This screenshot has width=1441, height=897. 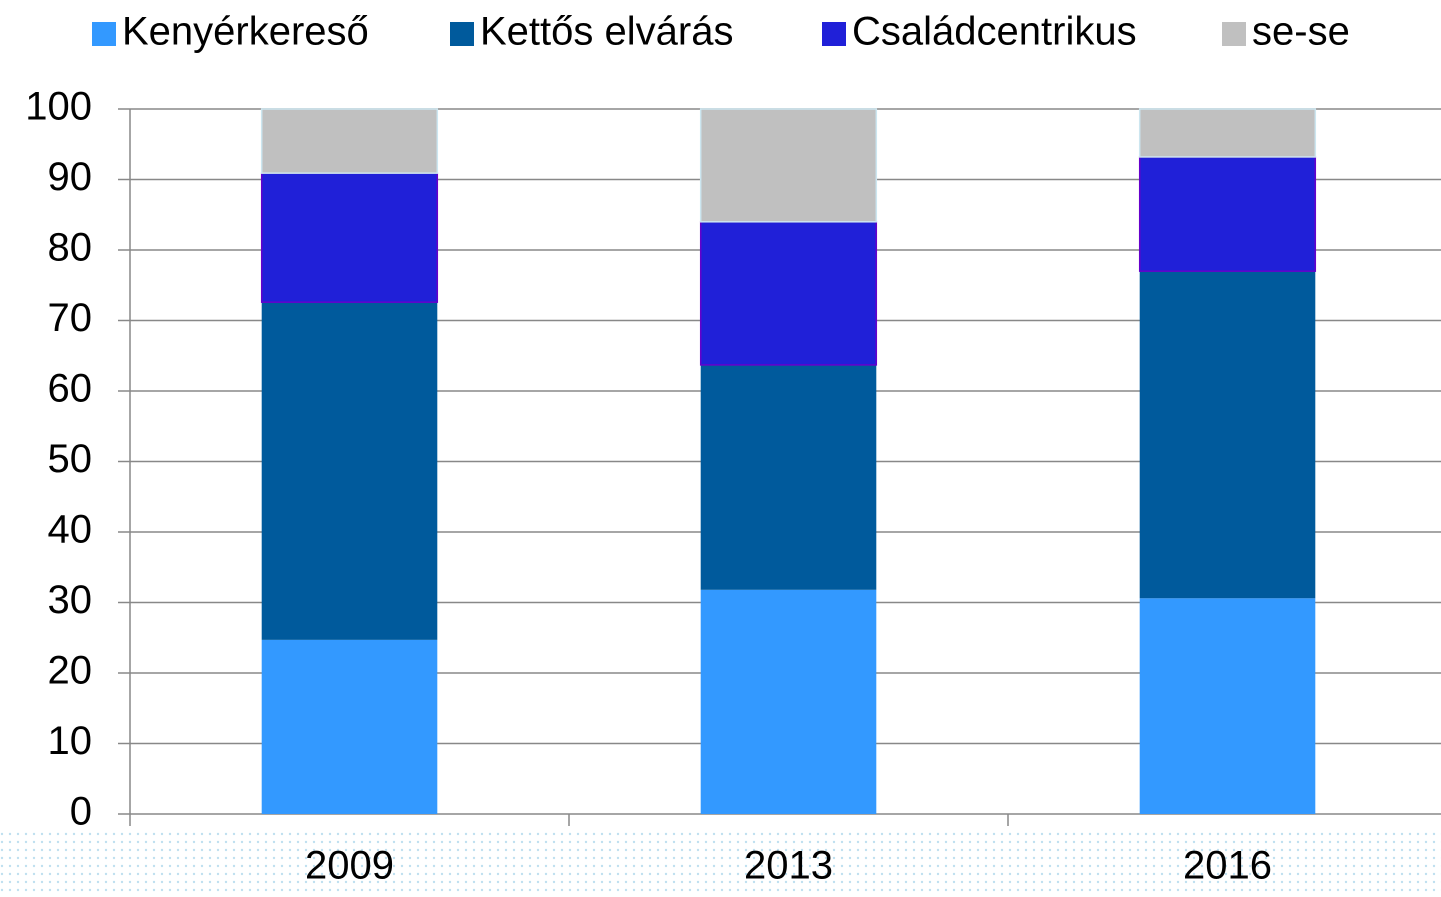 What do you see at coordinates (70, 530) in the screenshot?
I see `y-tick-label: 40` at bounding box center [70, 530].